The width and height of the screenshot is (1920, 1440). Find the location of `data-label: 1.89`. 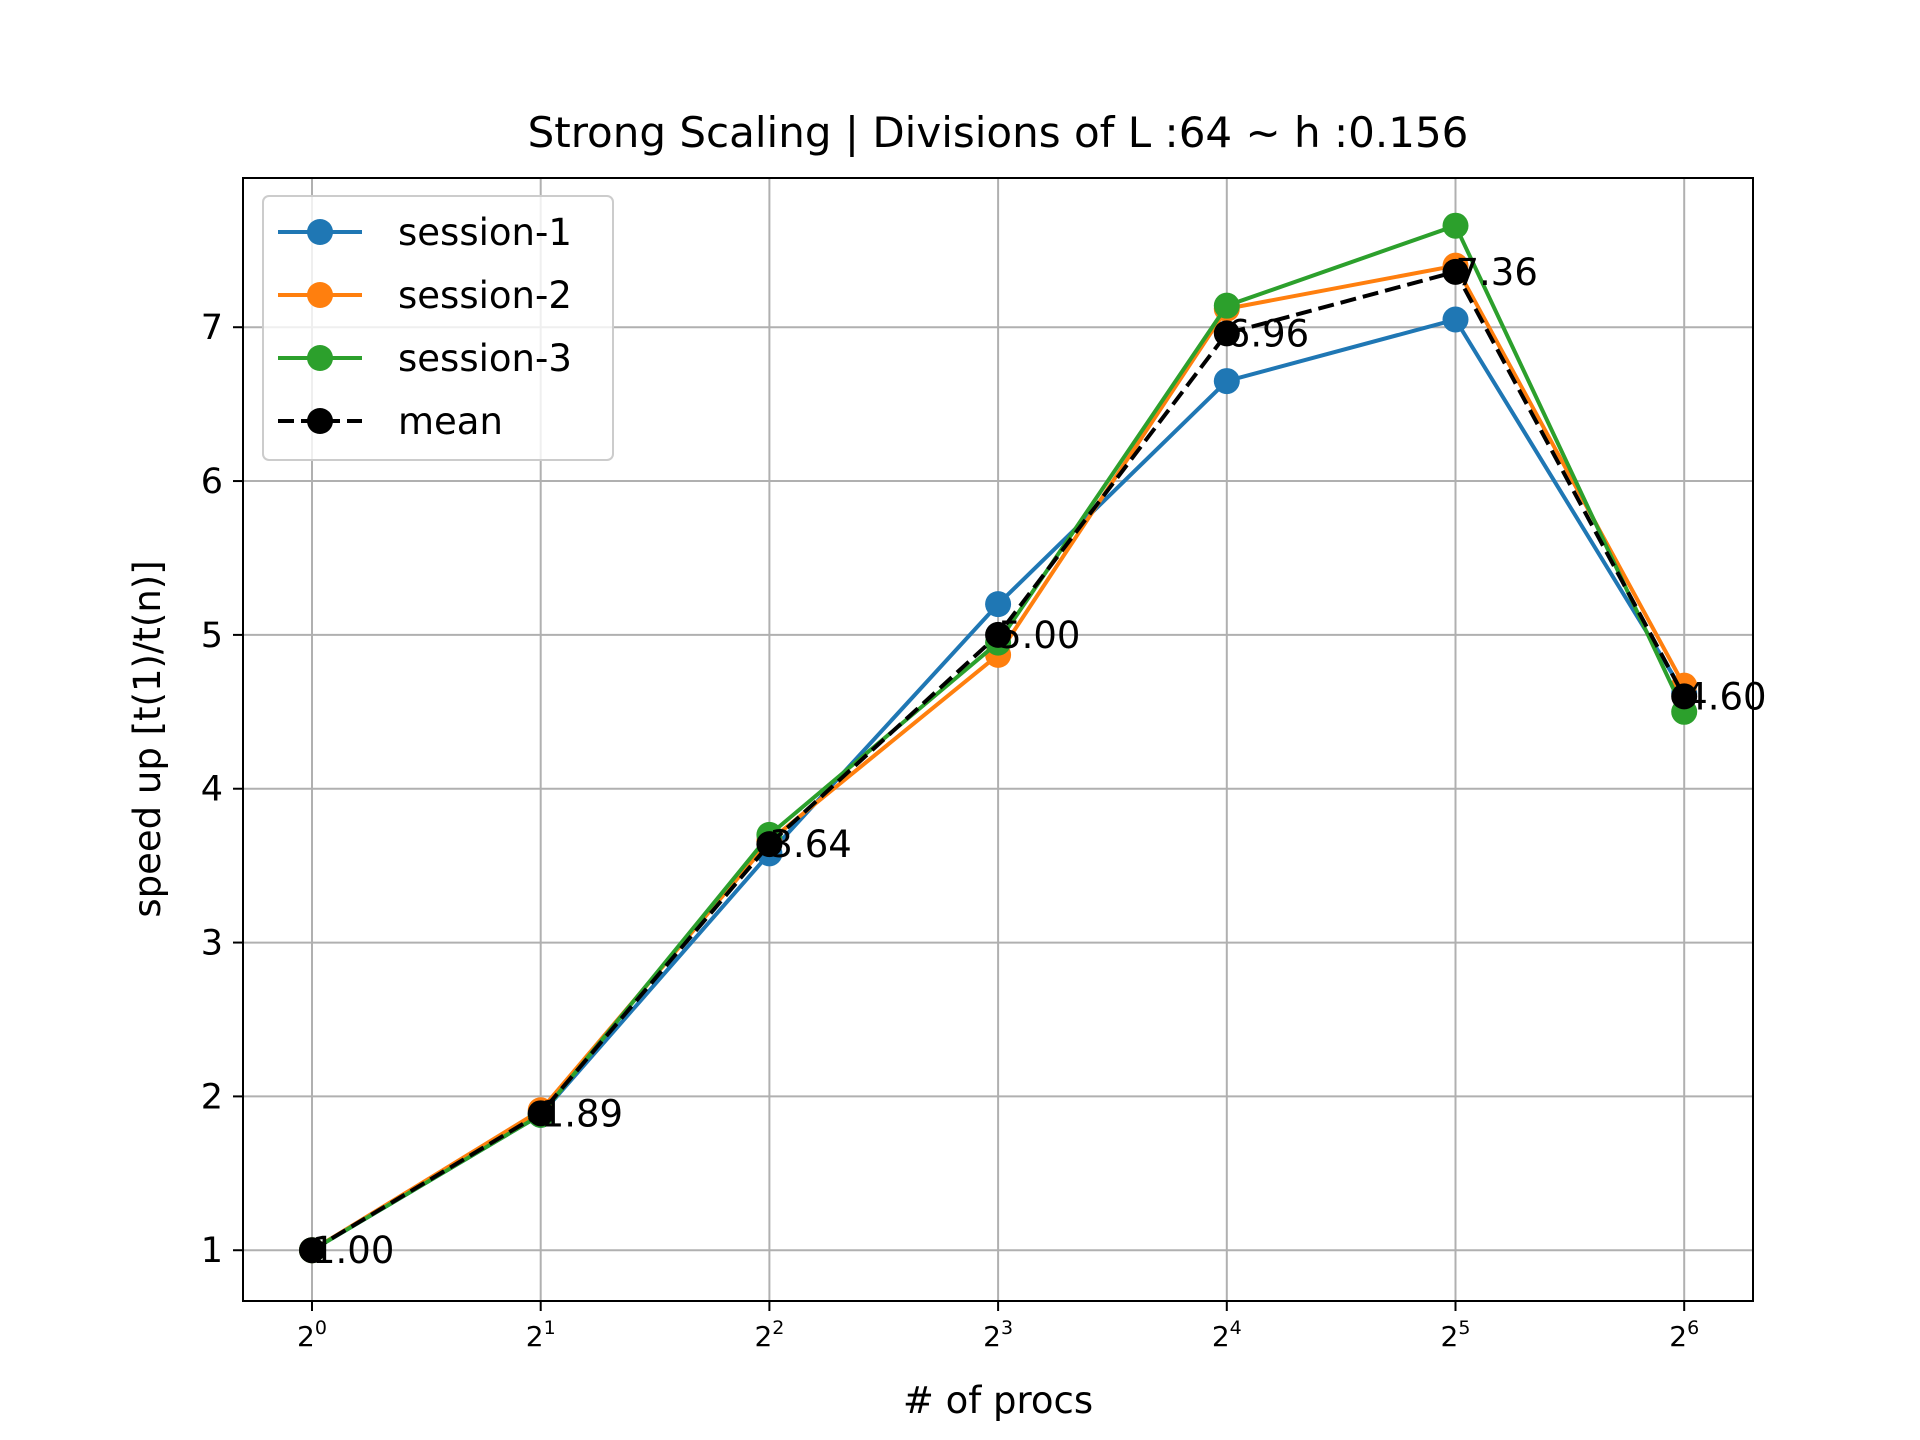

data-label: 1.89 is located at coordinates (582, 1113).